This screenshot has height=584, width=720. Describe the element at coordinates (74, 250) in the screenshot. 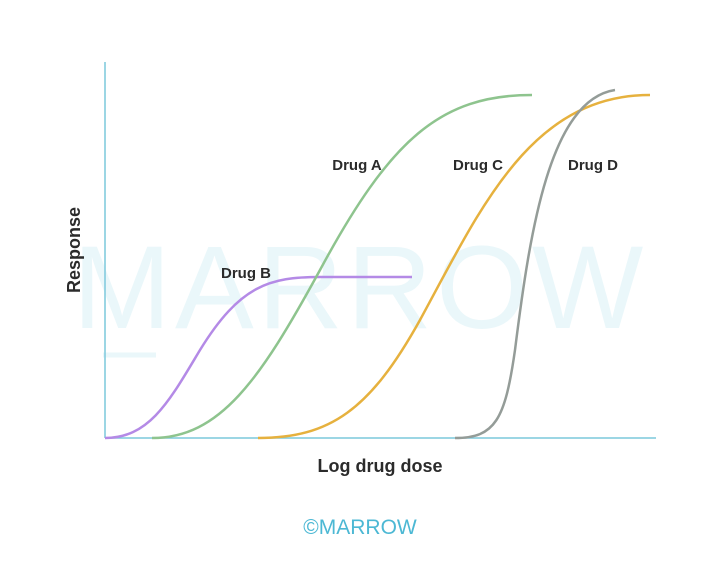

I see `y-axis-label: Response` at that location.